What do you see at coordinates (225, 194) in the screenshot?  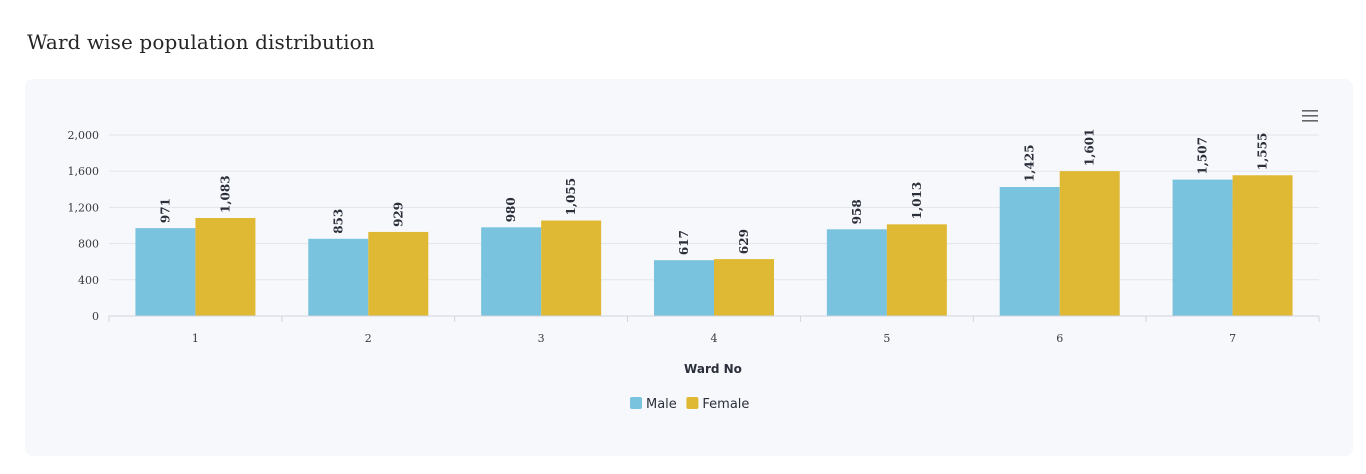 I see `data-label: 1,083` at bounding box center [225, 194].